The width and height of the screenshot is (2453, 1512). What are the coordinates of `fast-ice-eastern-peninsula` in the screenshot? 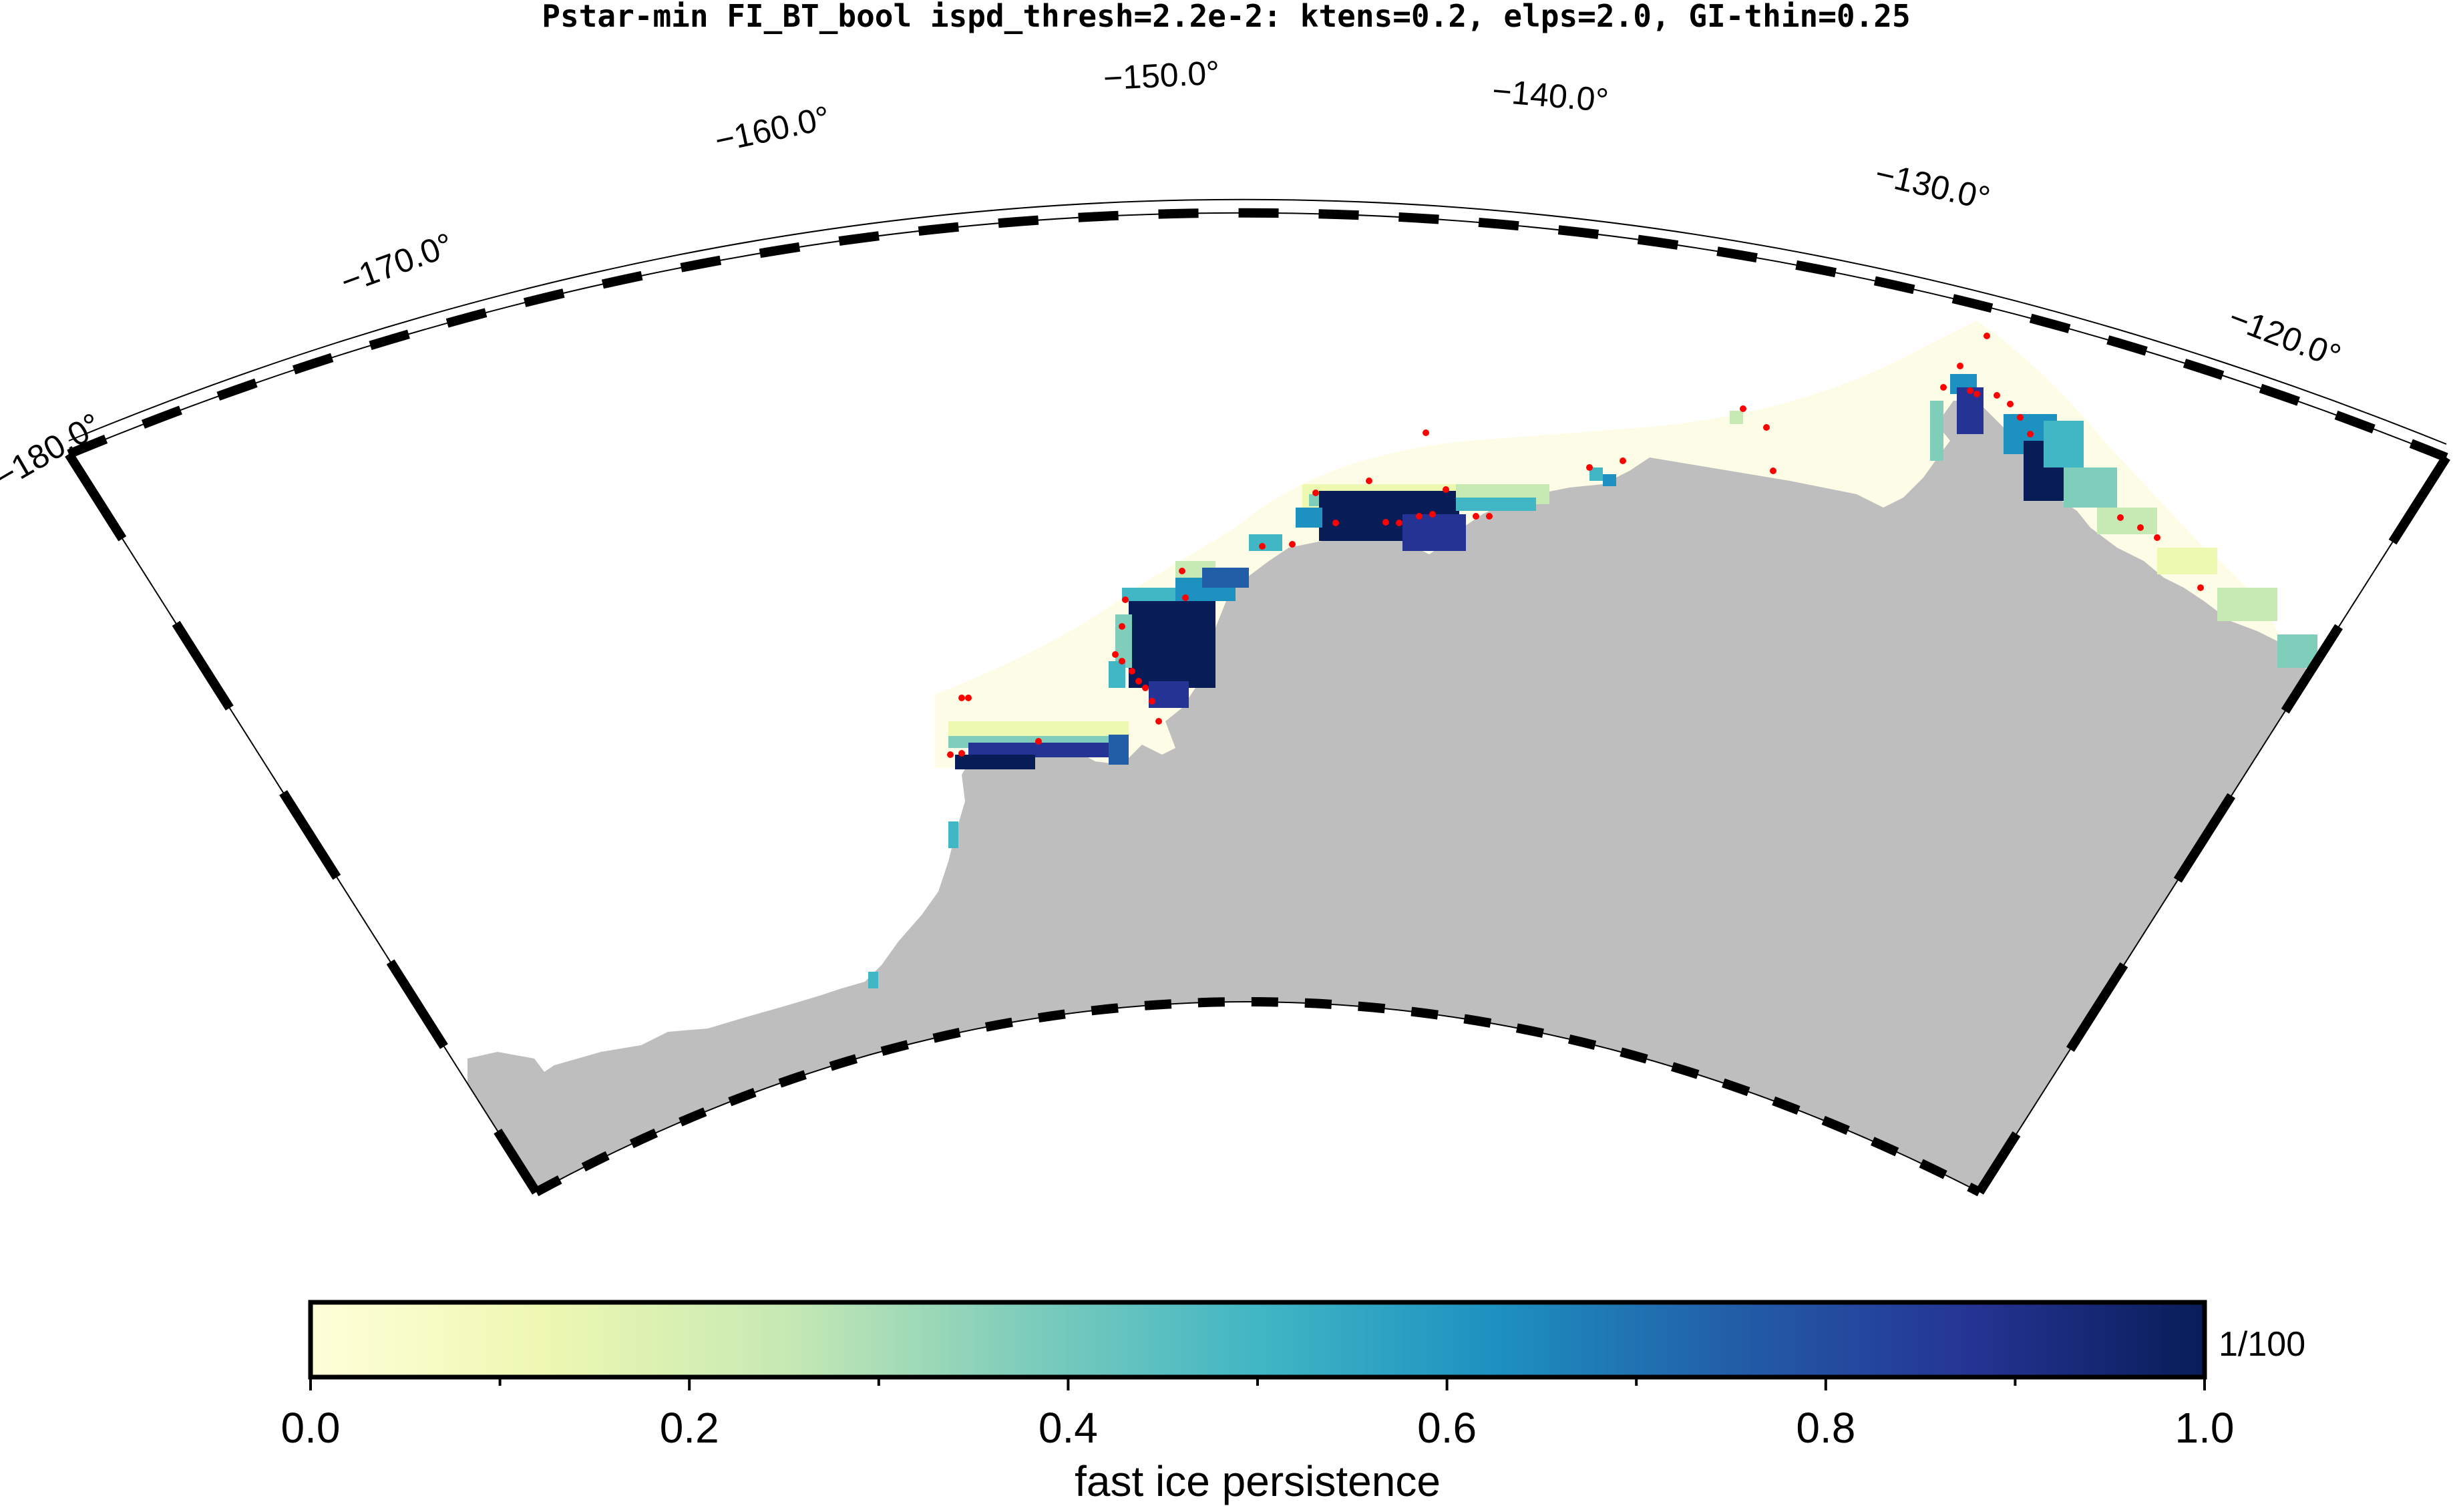 It's located at (2123, 521).